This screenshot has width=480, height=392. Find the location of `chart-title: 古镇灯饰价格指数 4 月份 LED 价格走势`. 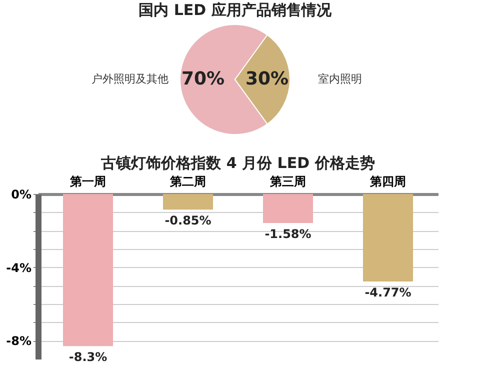

chart-title: 古镇灯饰价格指数 4 月份 LED 价格走势 is located at coordinates (237, 163).